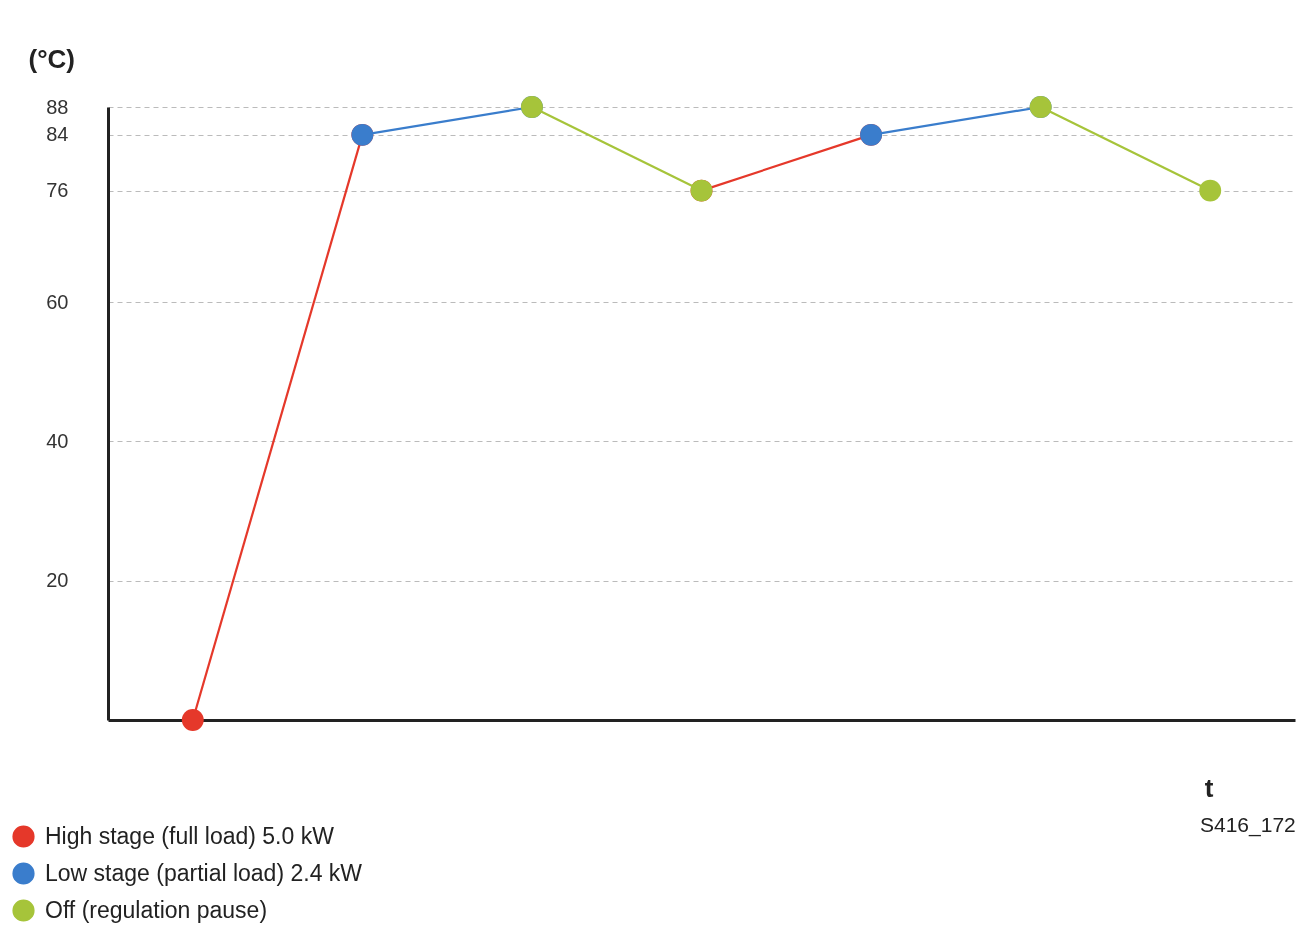 This screenshot has height=946, width=1298. Describe the element at coordinates (1209, 787) in the screenshot. I see `x-axis-title: t` at that location.